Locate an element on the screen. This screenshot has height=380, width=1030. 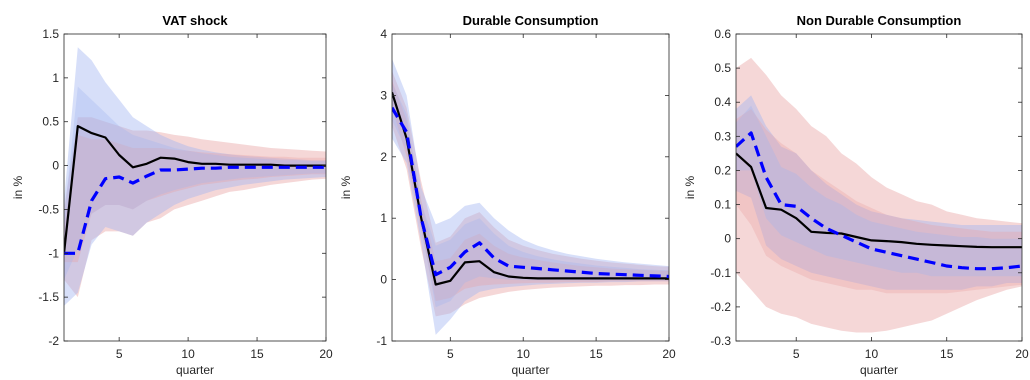
y-tick-label: -0.3 is located at coordinates (720, 341).